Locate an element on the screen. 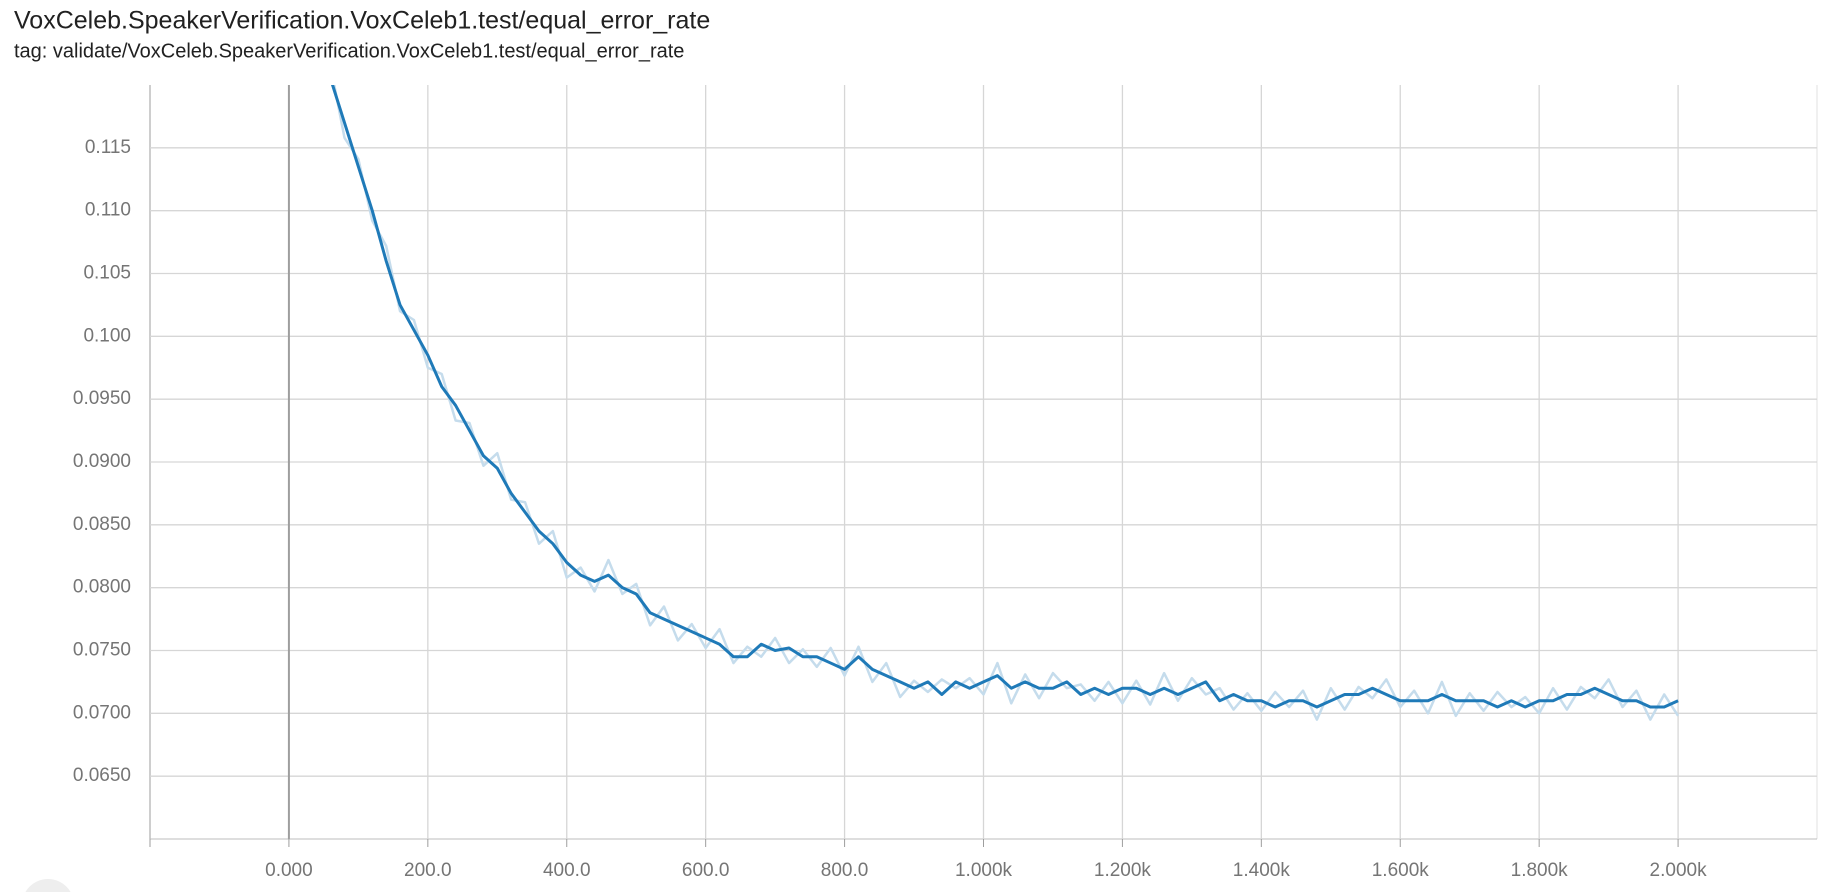 This screenshot has height=892, width=1832. corner-button is located at coordinates (48, 885).